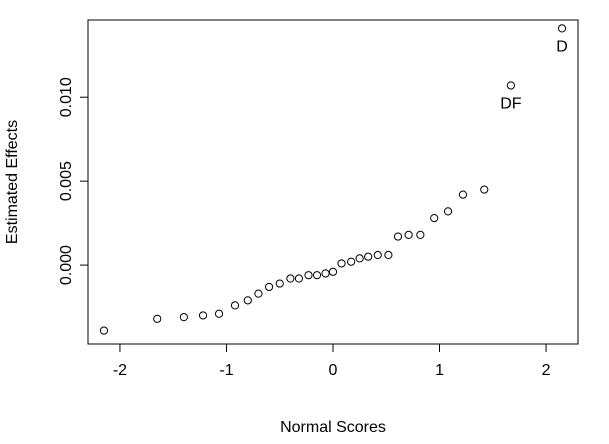 This screenshot has width=609, height=444. I want to click on x-tick-label: -2, so click(120, 370).